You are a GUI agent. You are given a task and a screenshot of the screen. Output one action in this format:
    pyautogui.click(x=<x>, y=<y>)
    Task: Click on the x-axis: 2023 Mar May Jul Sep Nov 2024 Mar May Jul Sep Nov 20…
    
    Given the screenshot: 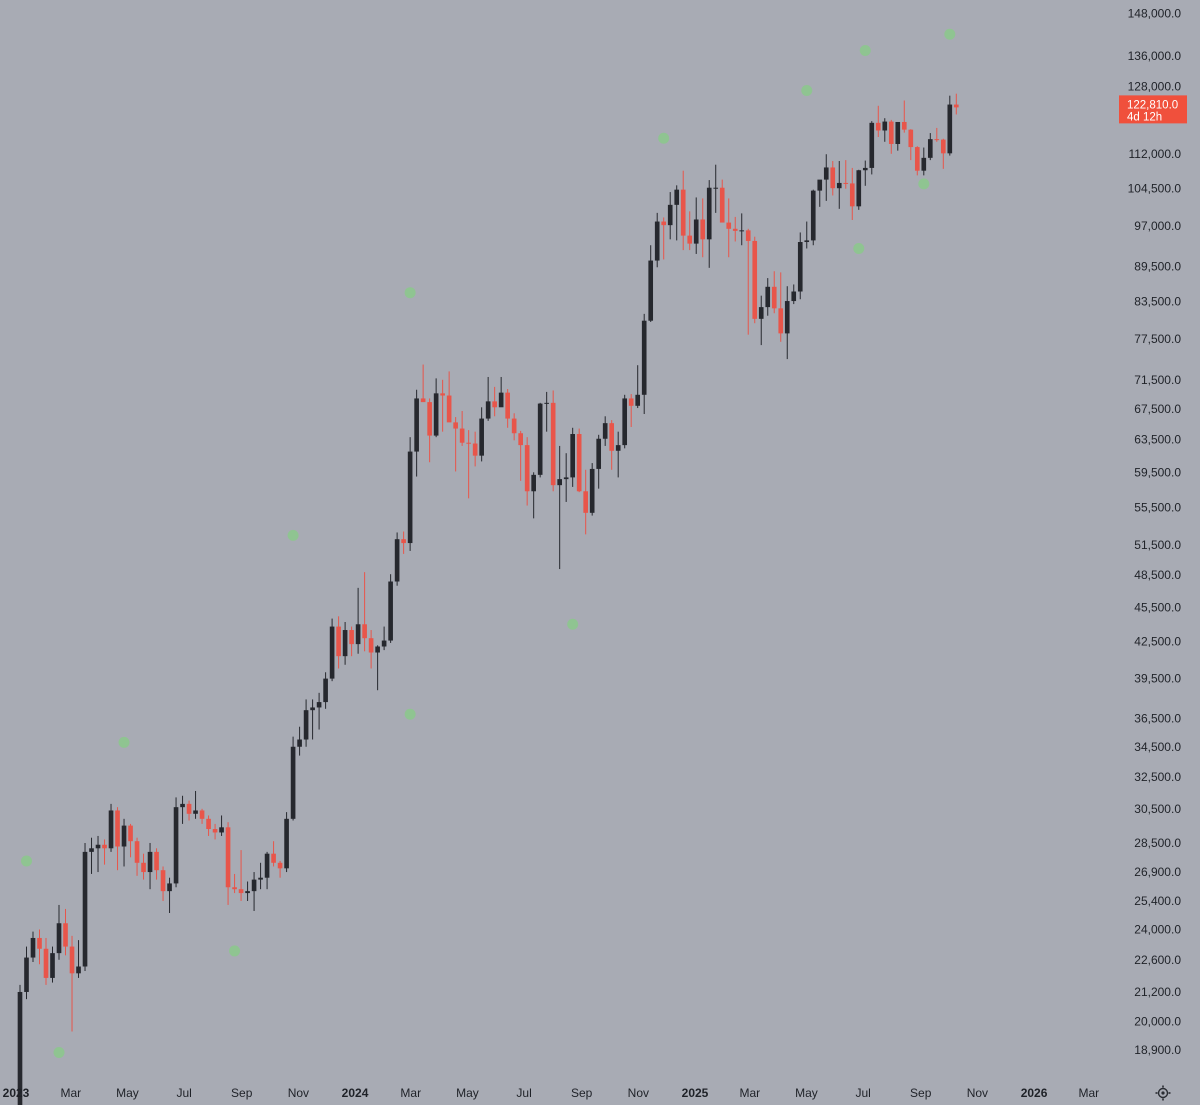 What is the action you would take?
    pyautogui.click(x=551, y=1093)
    